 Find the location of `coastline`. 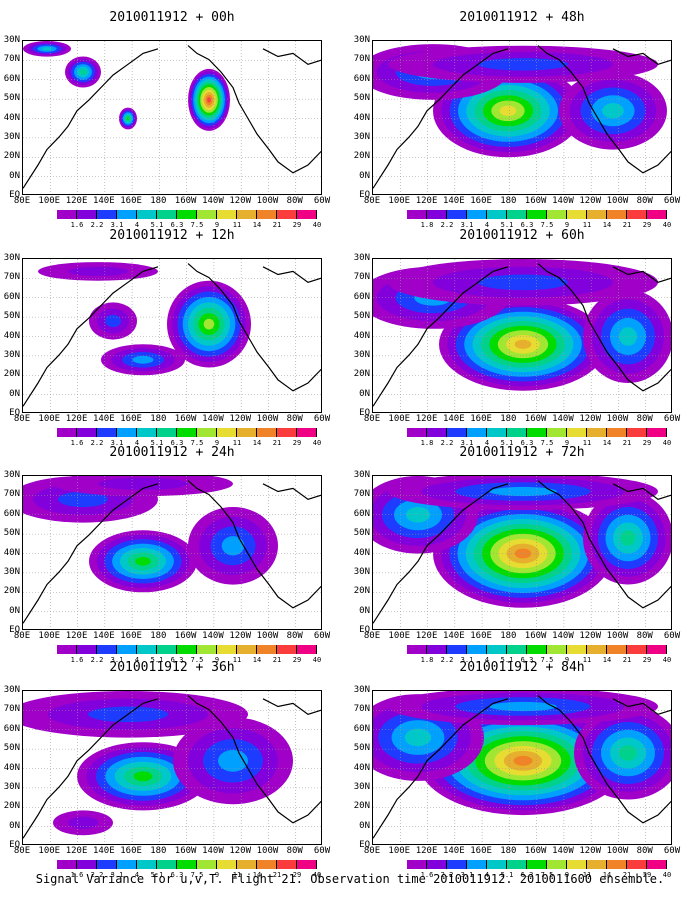

coastline is located at coordinates (254, 544).